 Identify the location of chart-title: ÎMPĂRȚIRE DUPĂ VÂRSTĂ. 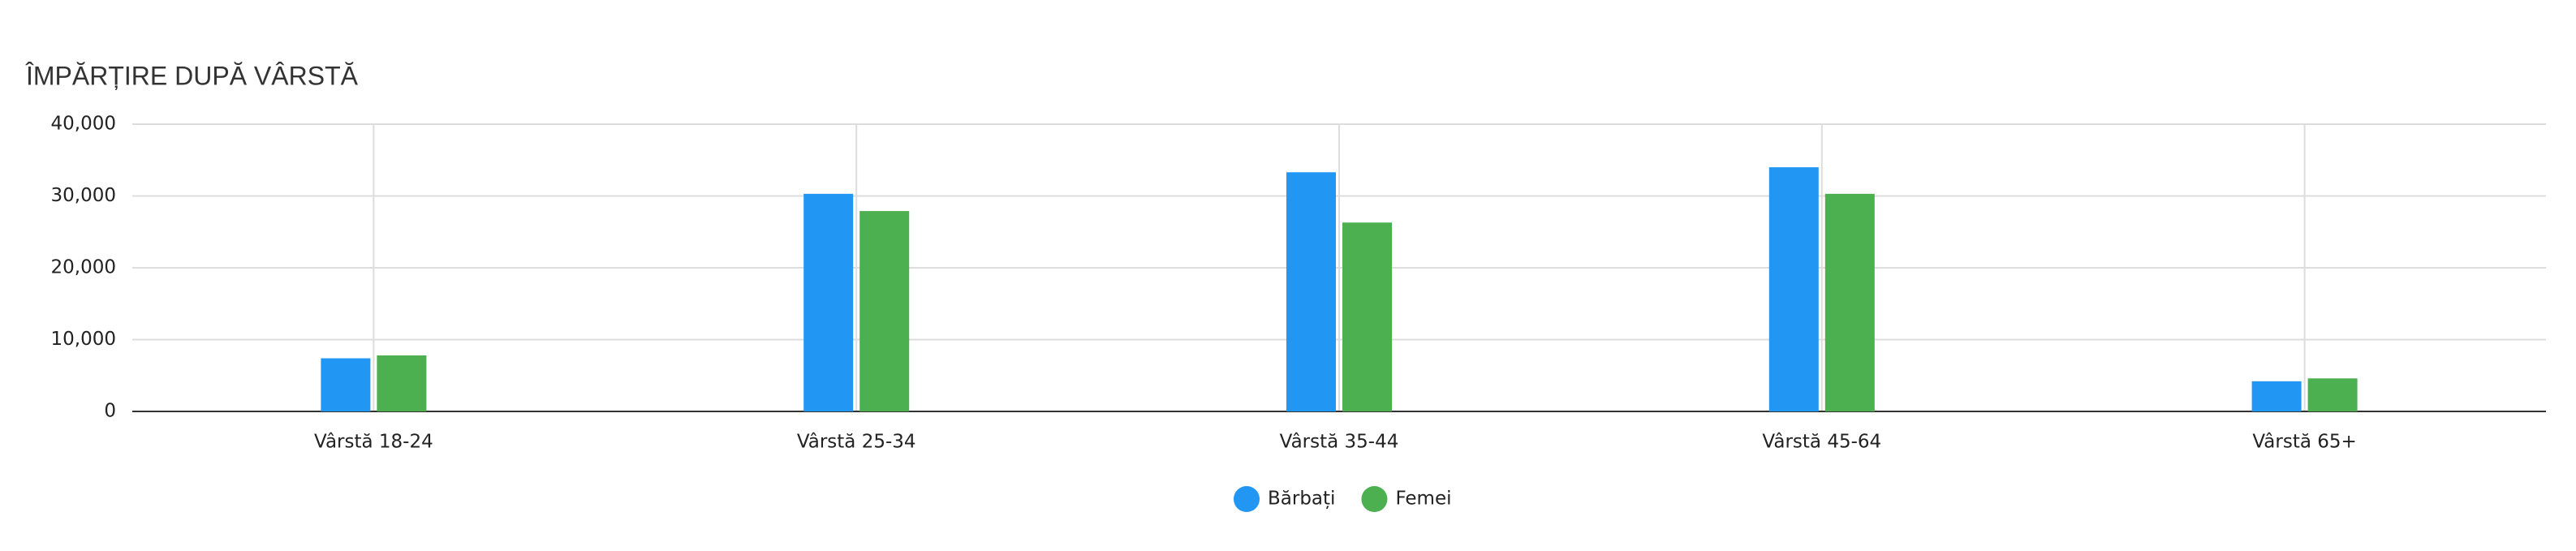
(192, 76).